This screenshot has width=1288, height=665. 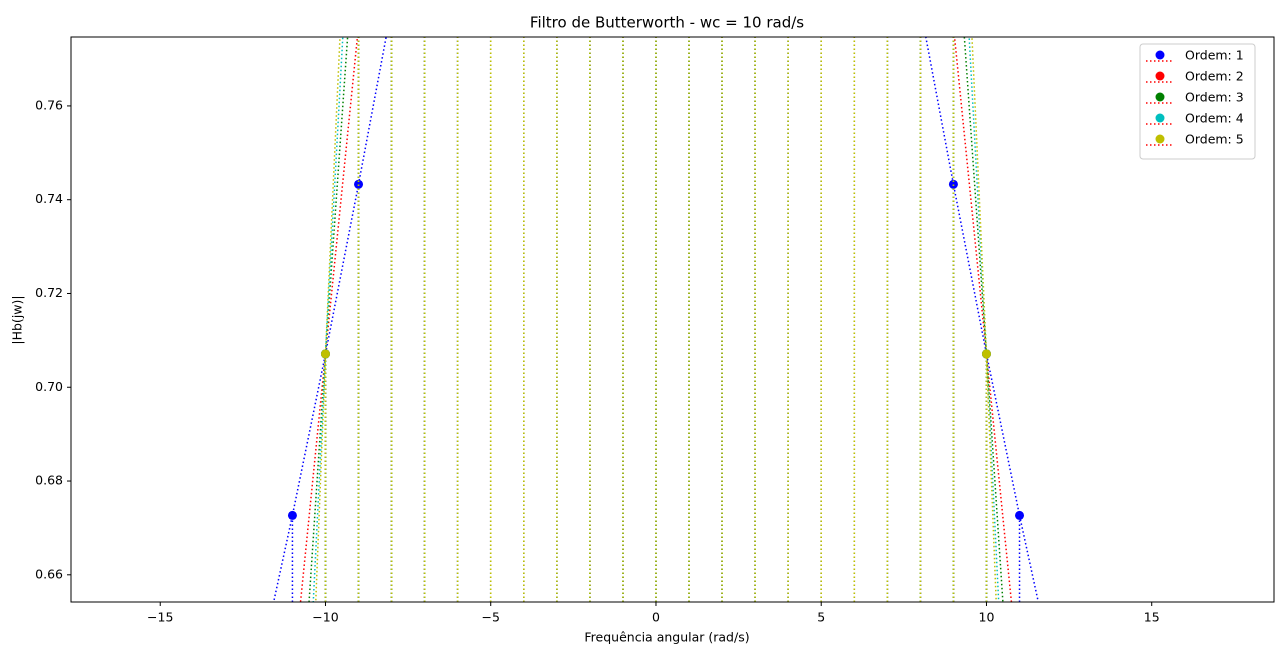 What do you see at coordinates (49, 480) in the screenshot?
I see `y-tick-label: 0.68` at bounding box center [49, 480].